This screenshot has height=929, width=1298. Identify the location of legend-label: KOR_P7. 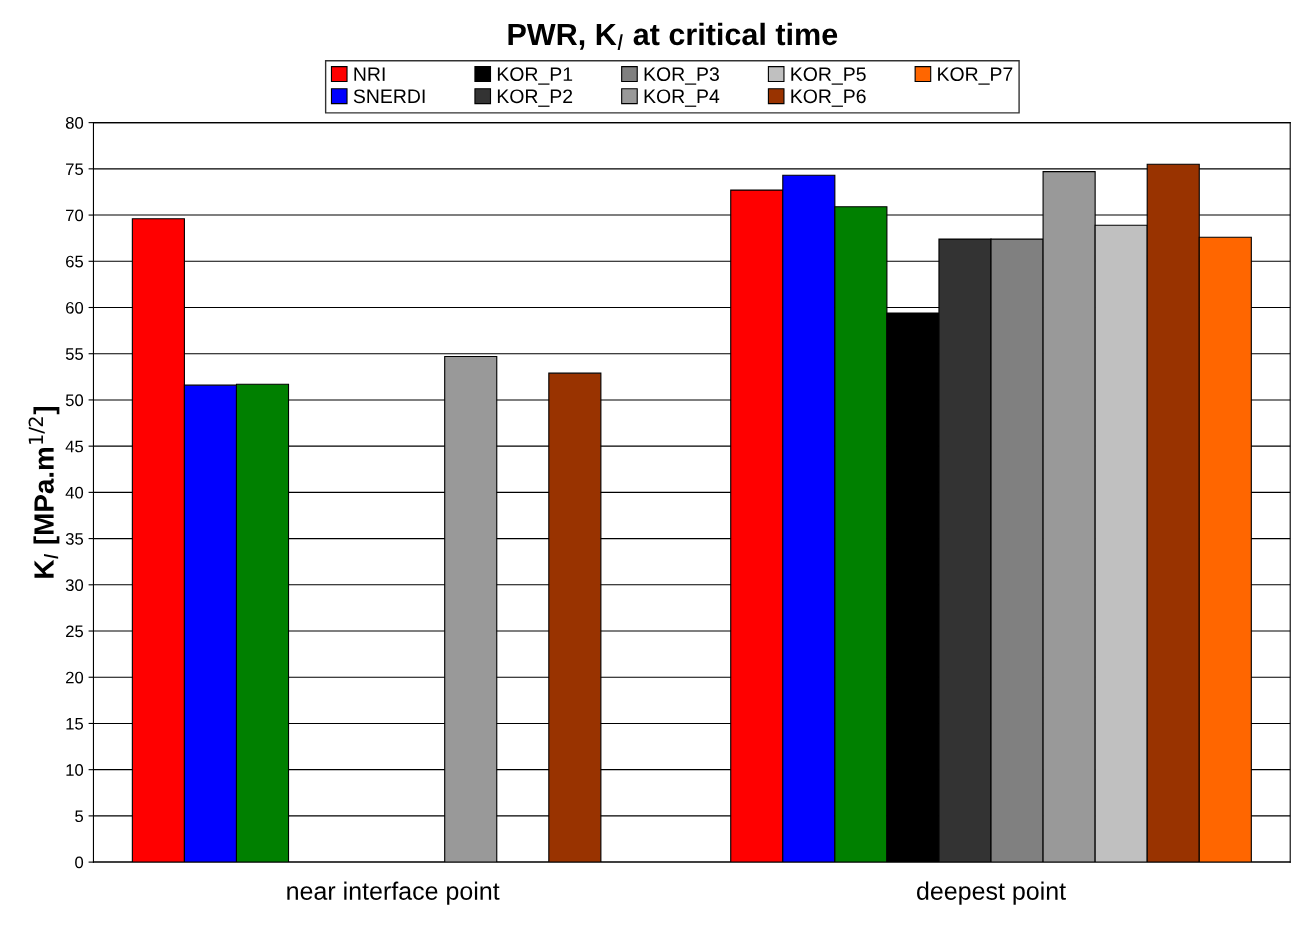
(975, 76).